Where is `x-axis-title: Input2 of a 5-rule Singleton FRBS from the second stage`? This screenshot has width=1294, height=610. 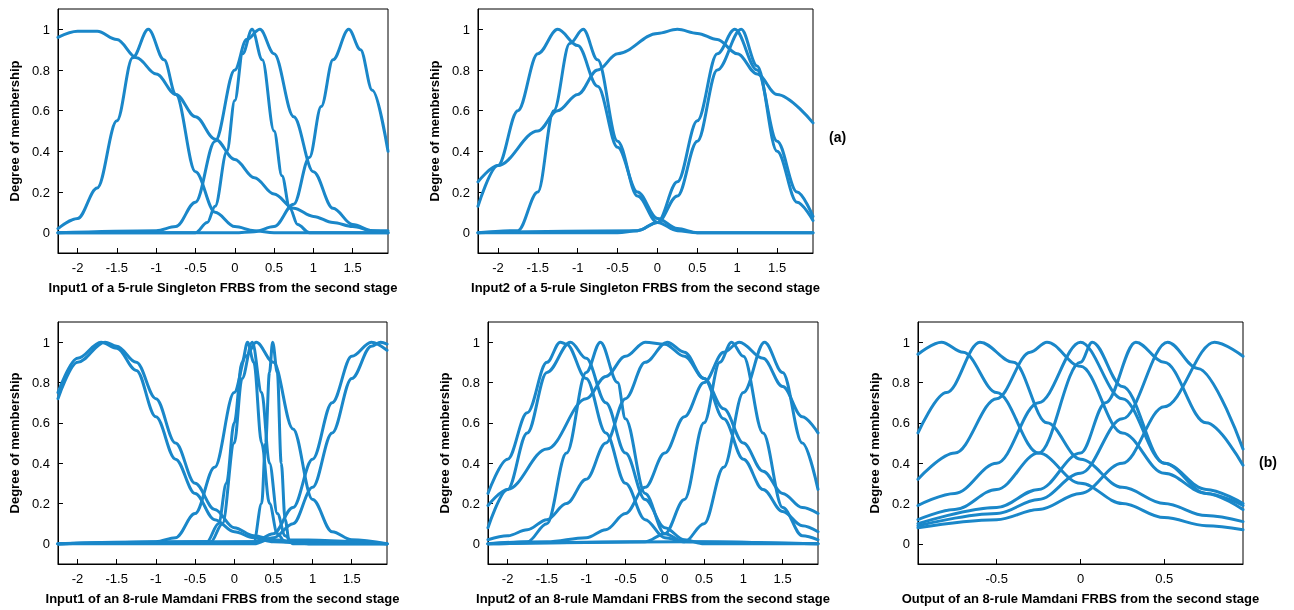
x-axis-title: Input2 of a 5-rule Singleton FRBS from the second stage is located at coordinates (645, 287).